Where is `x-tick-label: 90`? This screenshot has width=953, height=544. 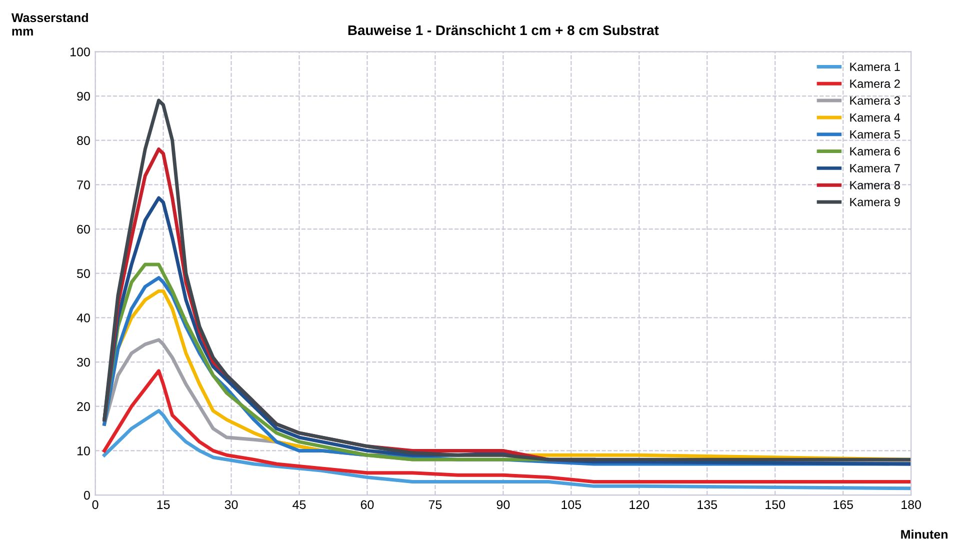
x-tick-label: 90 is located at coordinates (503, 505).